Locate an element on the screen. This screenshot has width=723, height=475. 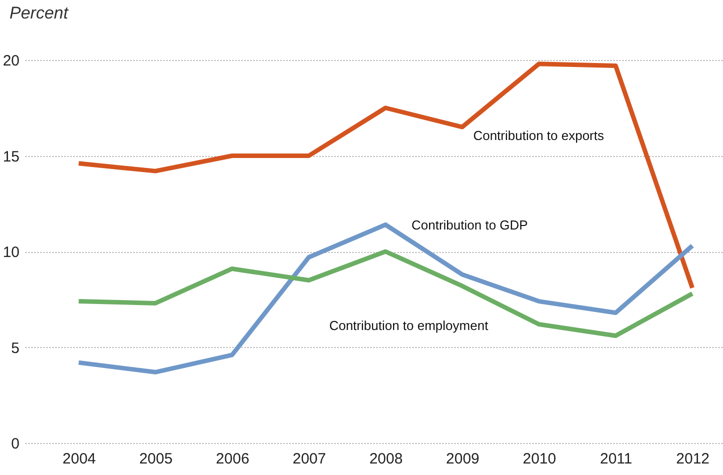
y-tick-label: 10 is located at coordinates (11, 252).